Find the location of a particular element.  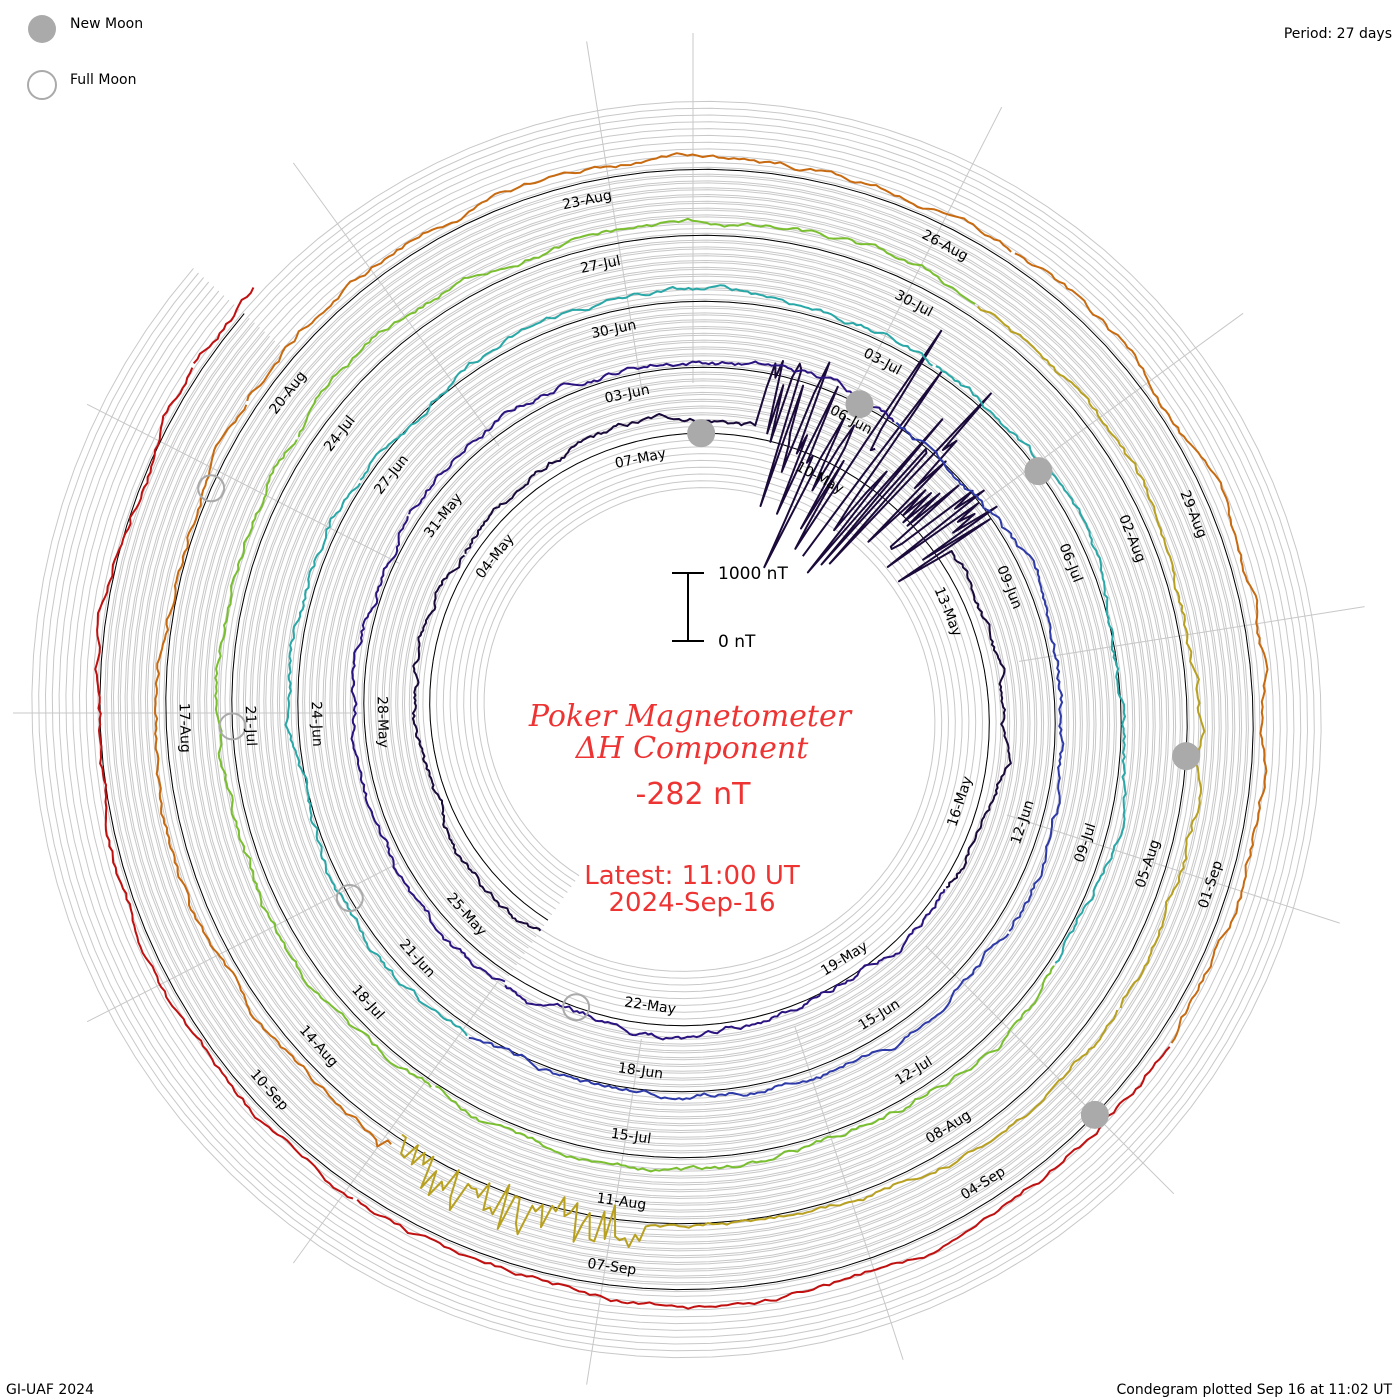

footer-plot-time: Condegram plotted Sep 16 at 11:02 UT is located at coordinates (1254, 1390).